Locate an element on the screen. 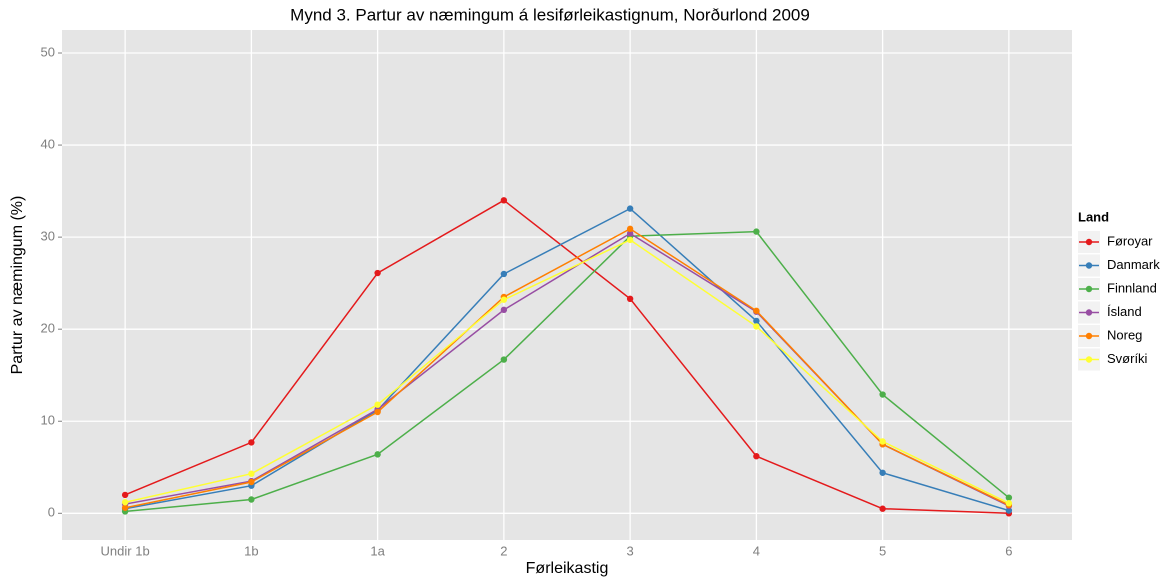  y-tick-label: 50 is located at coordinates (48, 51).